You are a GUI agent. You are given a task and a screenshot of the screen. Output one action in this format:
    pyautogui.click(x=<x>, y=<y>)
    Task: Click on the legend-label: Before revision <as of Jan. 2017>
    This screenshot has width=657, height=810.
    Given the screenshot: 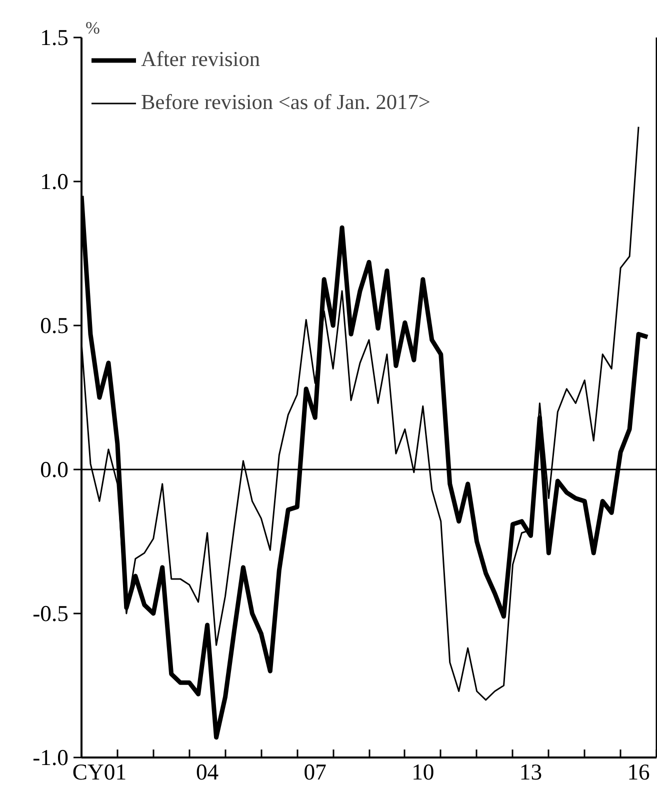 What is the action you would take?
    pyautogui.click(x=285, y=102)
    